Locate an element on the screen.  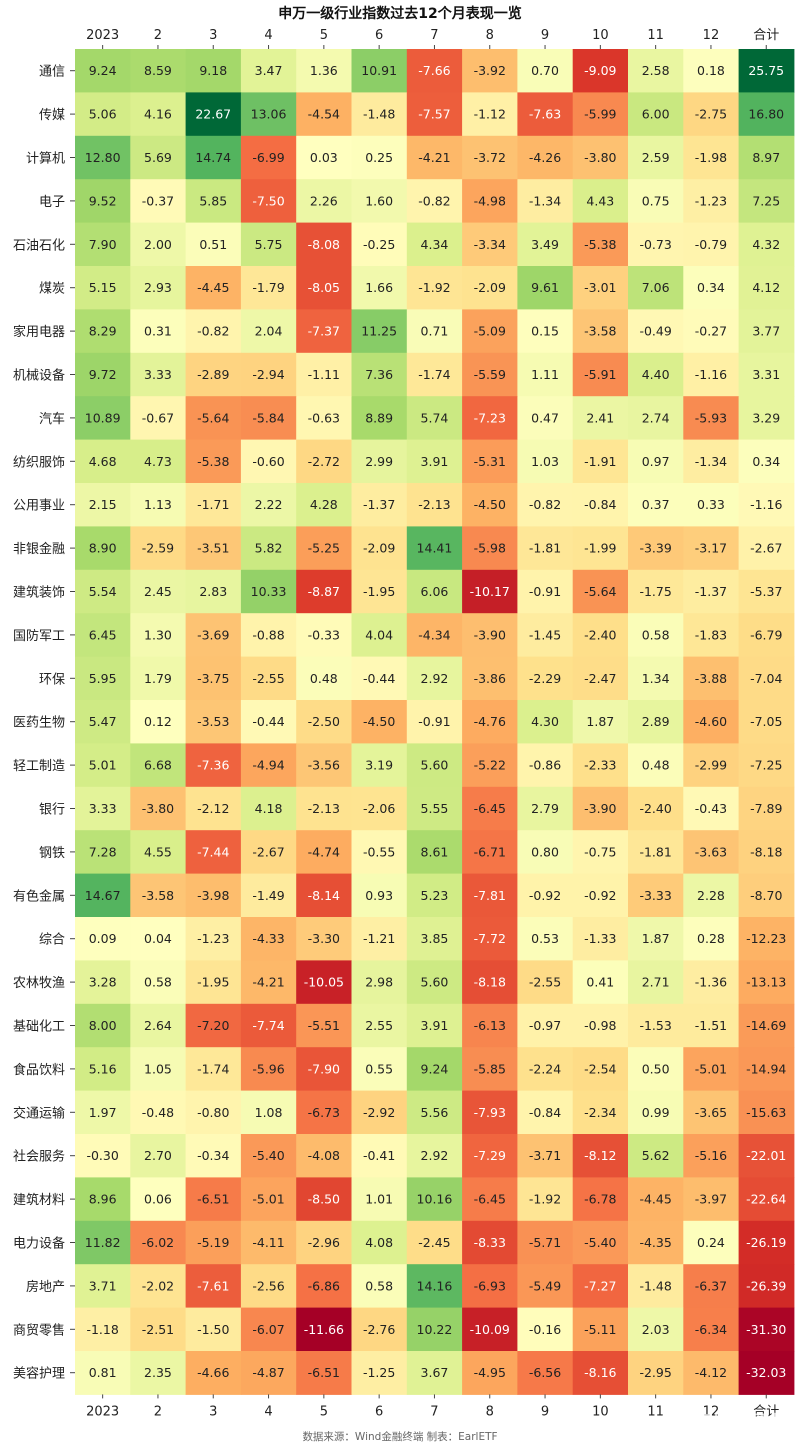
cell-value-label: -7.50 is located at coordinates (268, 200).